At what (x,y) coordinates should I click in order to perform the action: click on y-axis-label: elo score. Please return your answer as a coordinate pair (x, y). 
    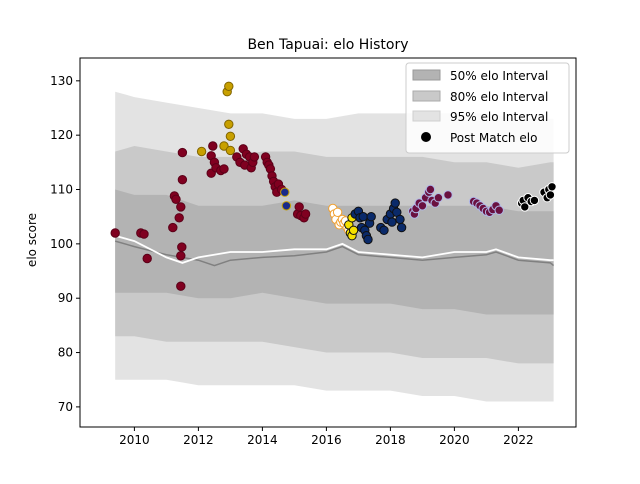
    Looking at the image, I should click on (32, 240).